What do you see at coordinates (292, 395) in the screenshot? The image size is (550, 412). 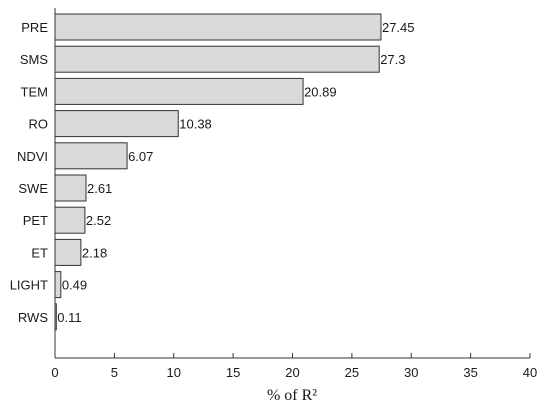 I see `x-axis-title: % of R²` at bounding box center [292, 395].